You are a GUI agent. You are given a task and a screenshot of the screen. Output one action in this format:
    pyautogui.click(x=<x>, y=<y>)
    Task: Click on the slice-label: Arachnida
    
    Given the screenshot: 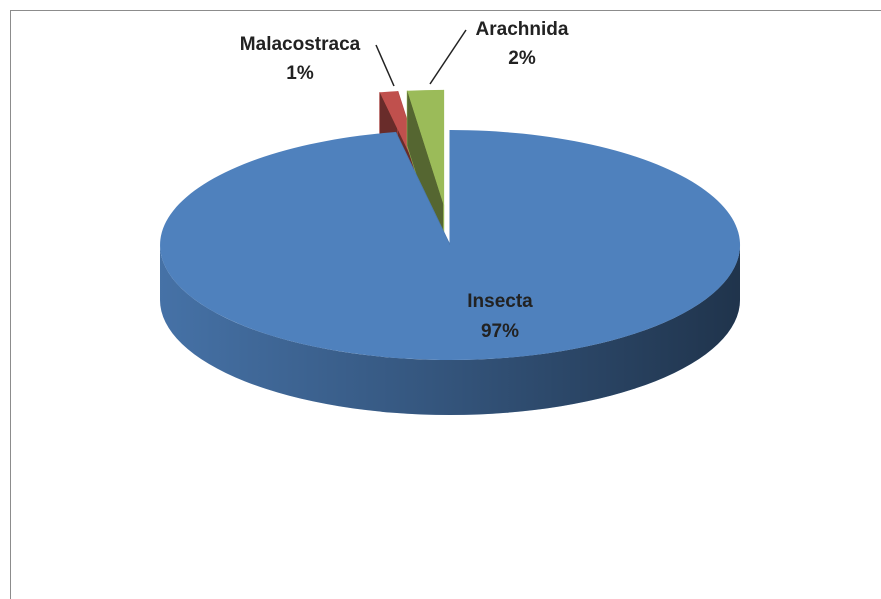 What is the action you would take?
    pyautogui.click(x=522, y=29)
    